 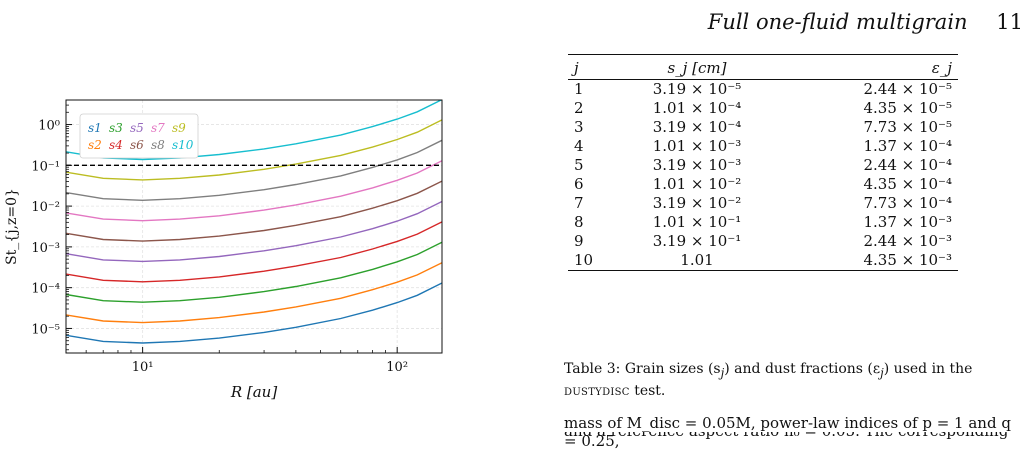 What do you see at coordinates (45, 248) in the screenshot?
I see `y-tick-label: 10⁻³` at bounding box center [45, 248].